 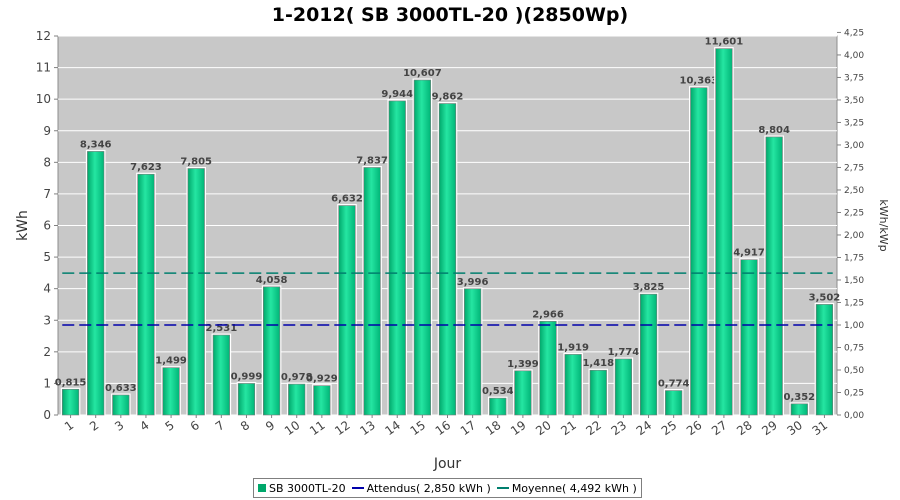 What do you see at coordinates (854, 281) in the screenshot?
I see `y2-tick-label: 1,50` at bounding box center [854, 281].